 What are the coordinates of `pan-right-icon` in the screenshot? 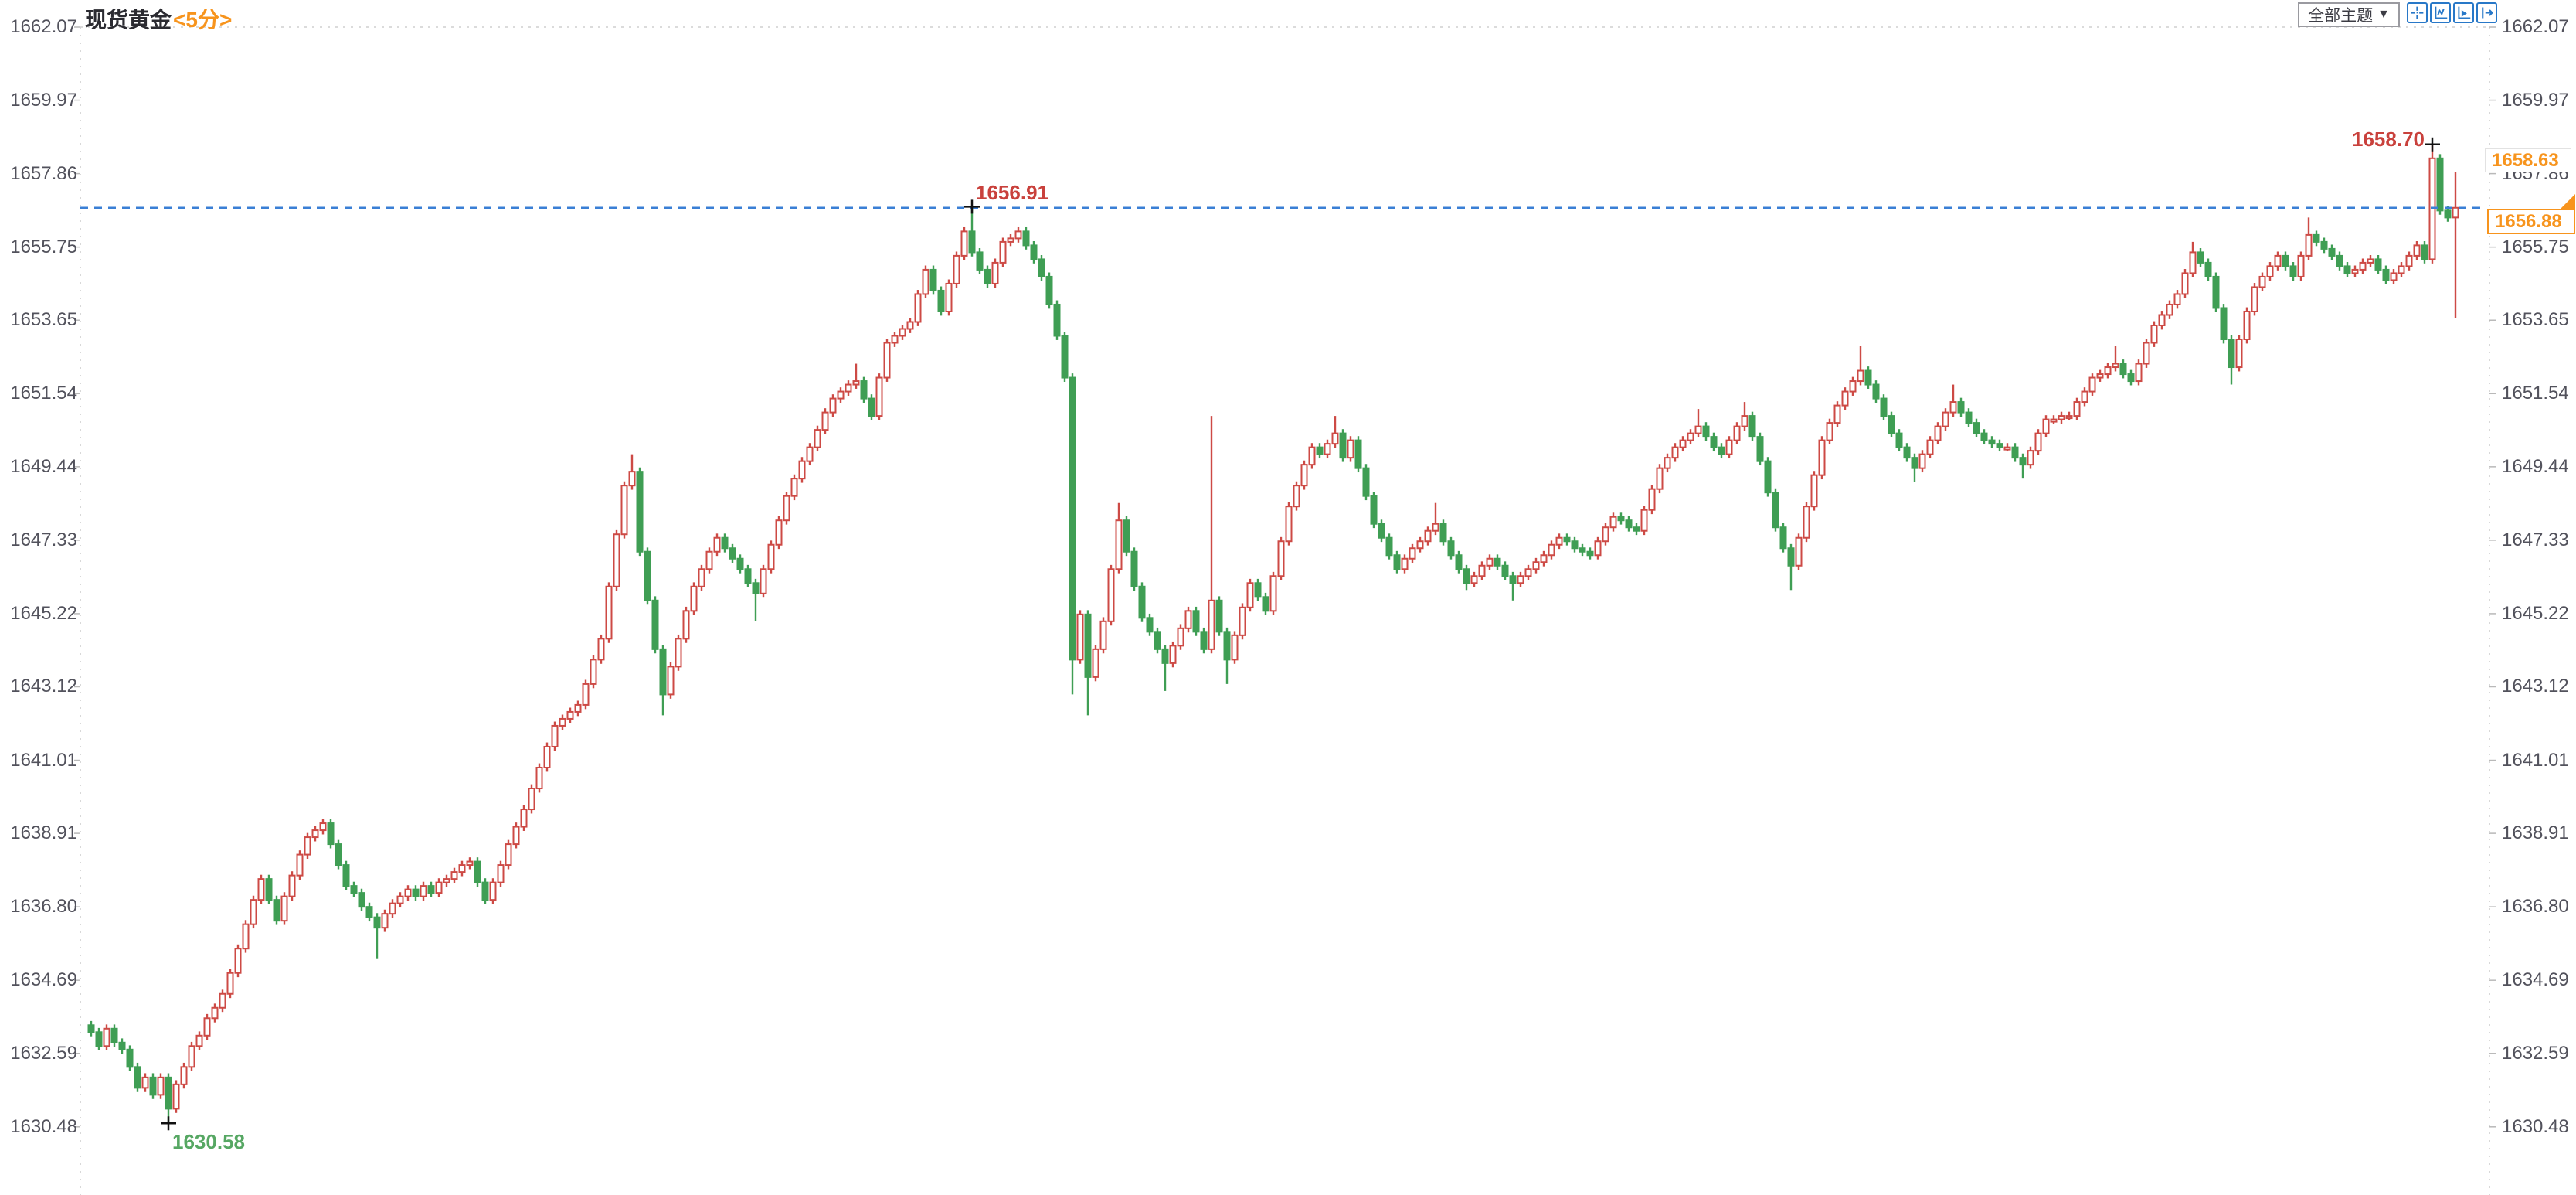 It's located at (2486, 12).